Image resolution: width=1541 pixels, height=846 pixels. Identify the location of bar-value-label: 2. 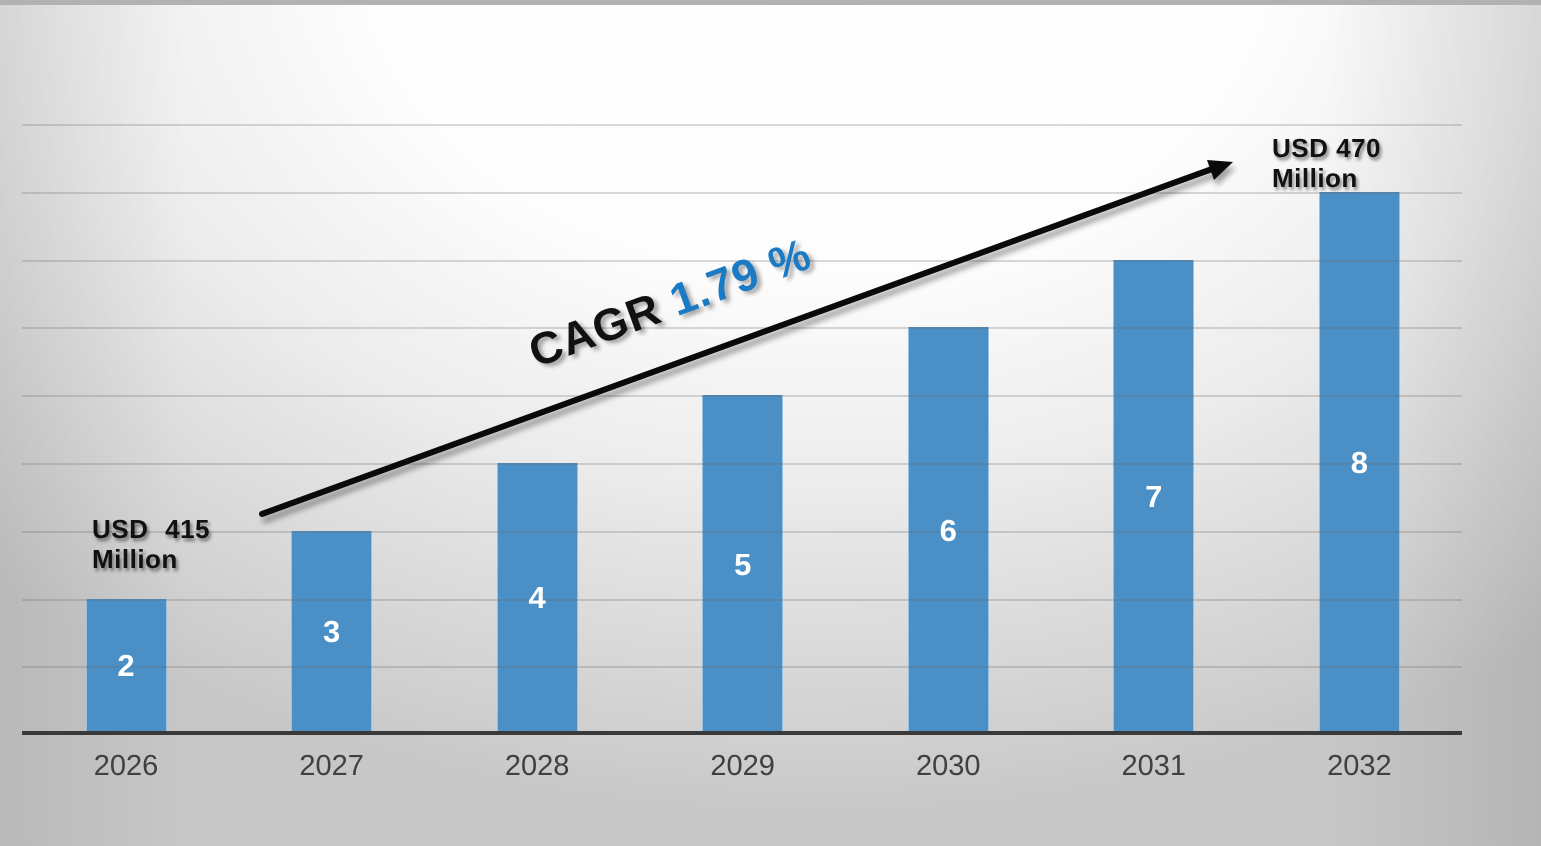
(126, 666).